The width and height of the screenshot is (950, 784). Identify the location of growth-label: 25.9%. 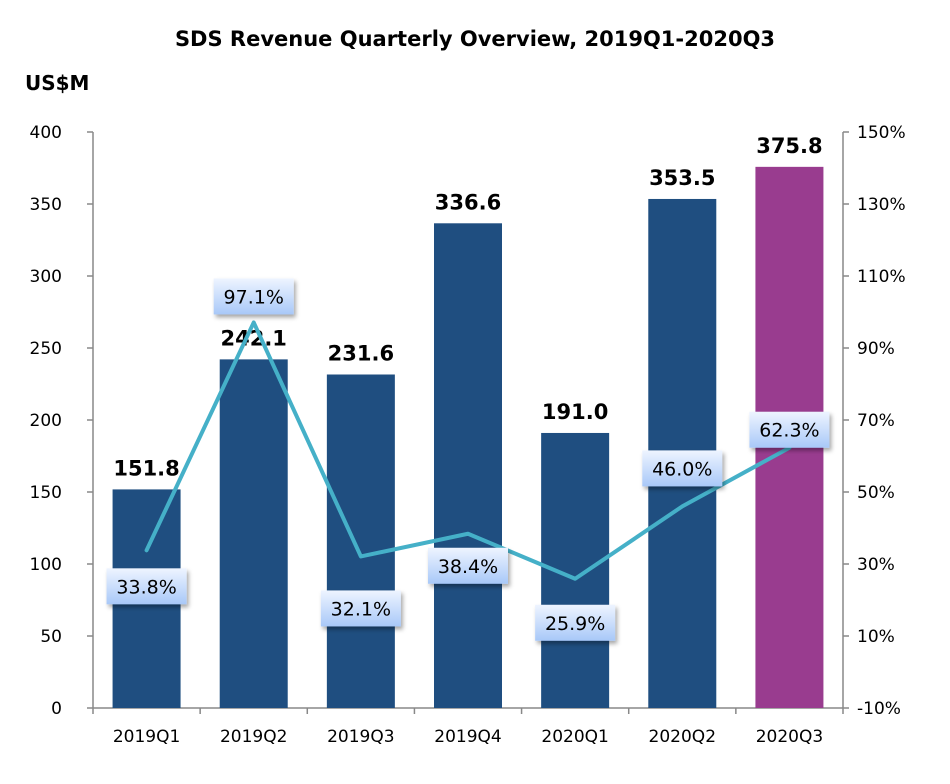
(575, 624).